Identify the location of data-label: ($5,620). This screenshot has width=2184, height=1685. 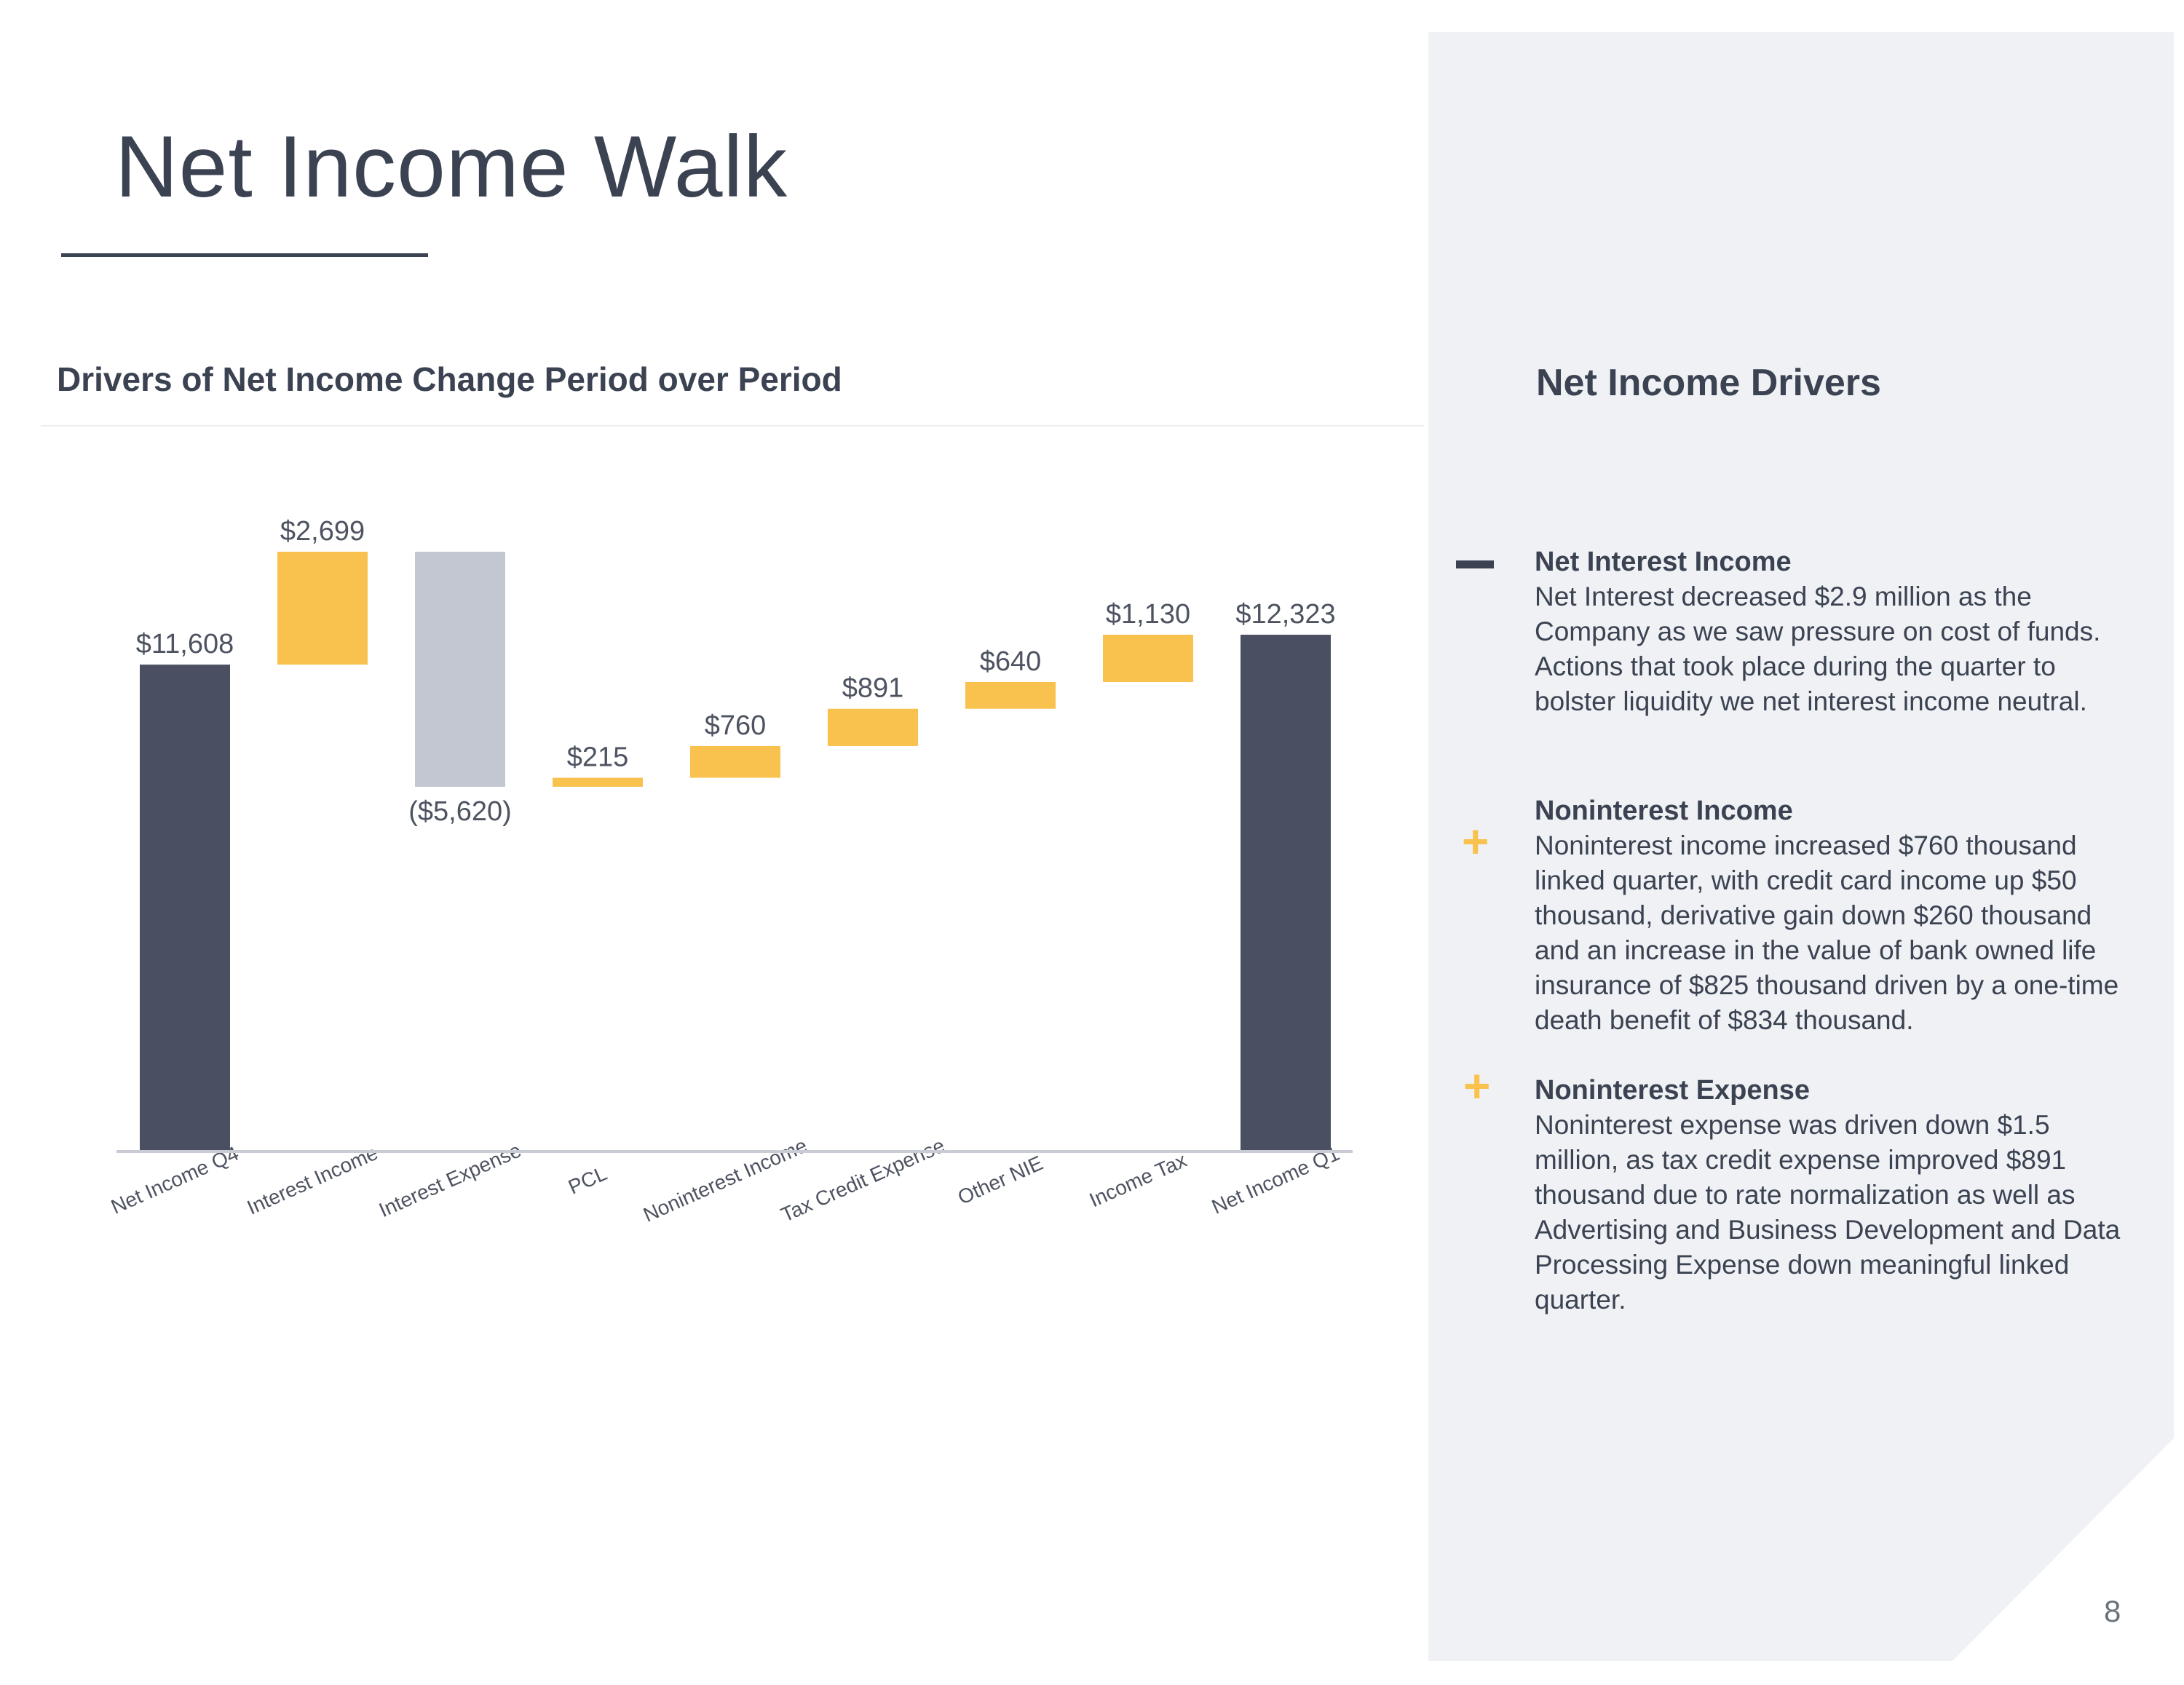
(460, 811).